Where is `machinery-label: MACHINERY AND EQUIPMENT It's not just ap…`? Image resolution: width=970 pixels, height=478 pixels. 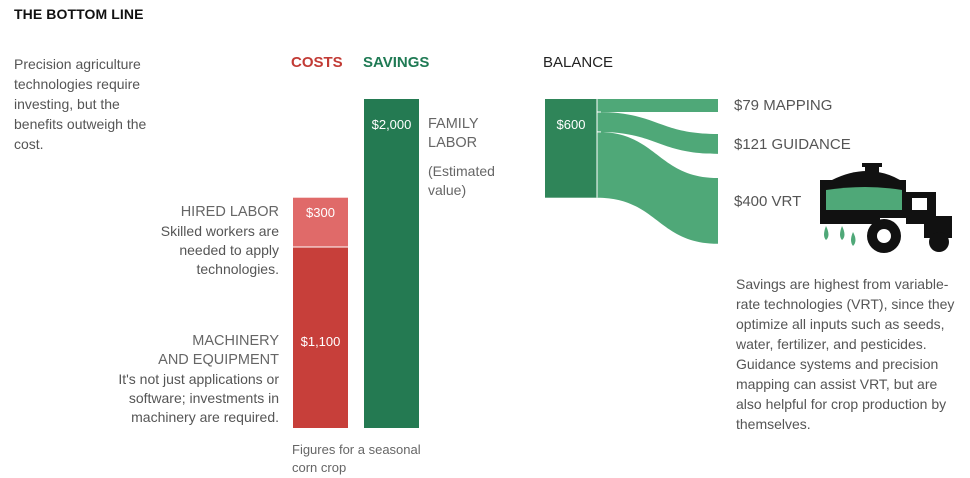
machinery-label: MACHINERY AND EQUIPMENT It's not just ap… is located at coordinates (189, 379).